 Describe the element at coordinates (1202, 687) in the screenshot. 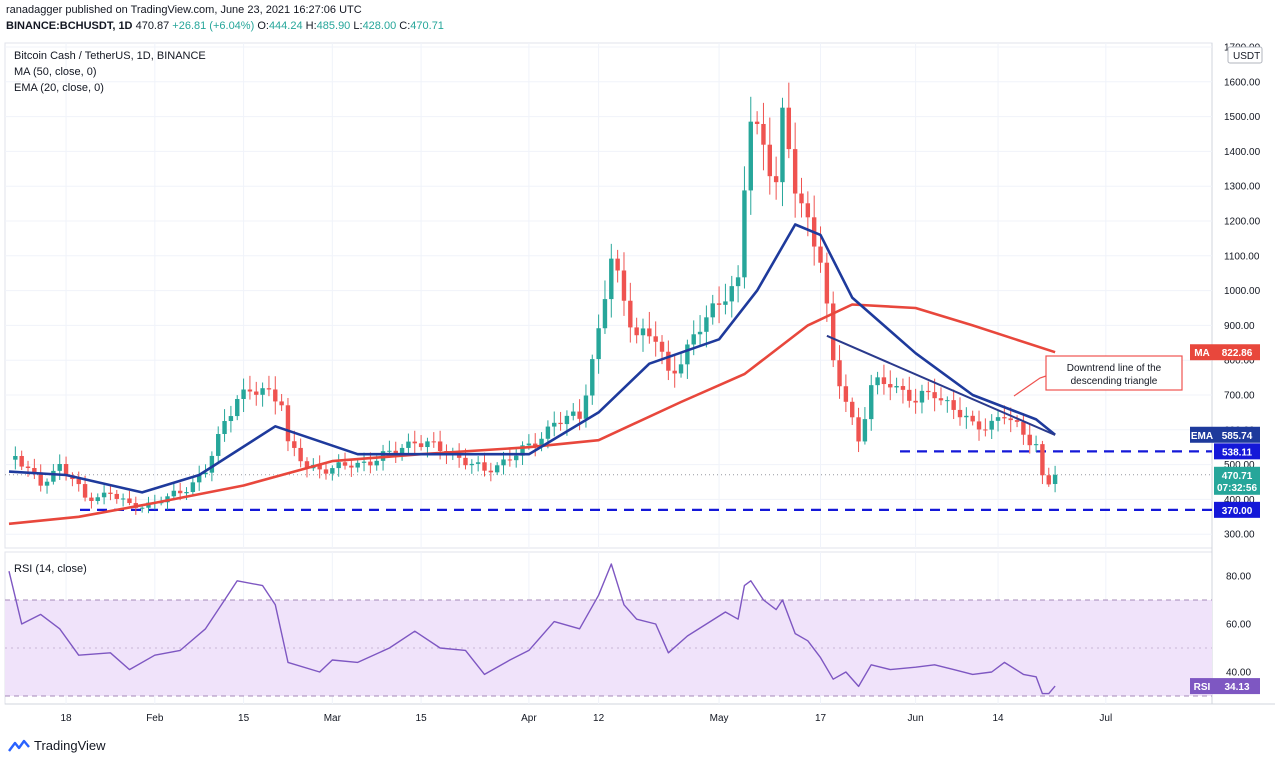

I see `rsi-badge-tag-label: RSI` at that location.